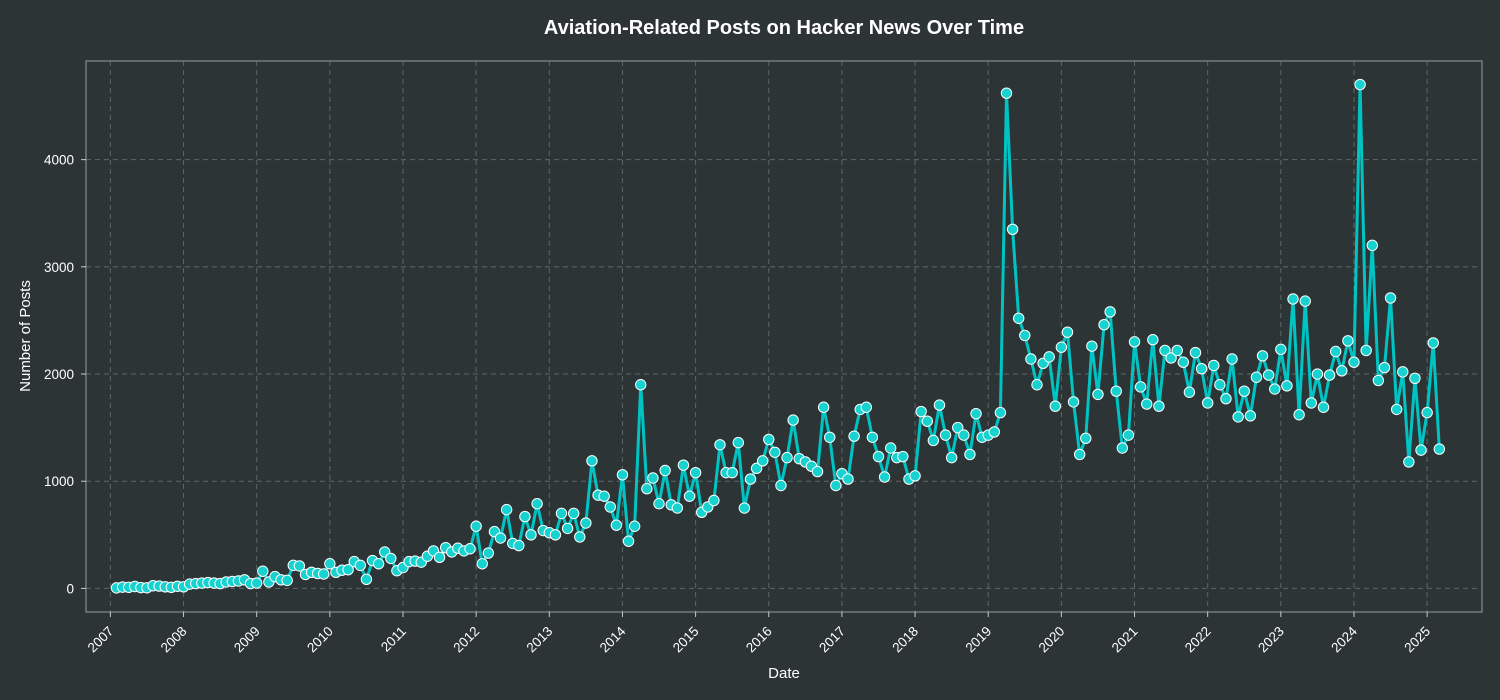 The image size is (1500, 700). Describe the element at coordinates (1125, 640) in the screenshot. I see `x-tick-label: 2021` at that location.